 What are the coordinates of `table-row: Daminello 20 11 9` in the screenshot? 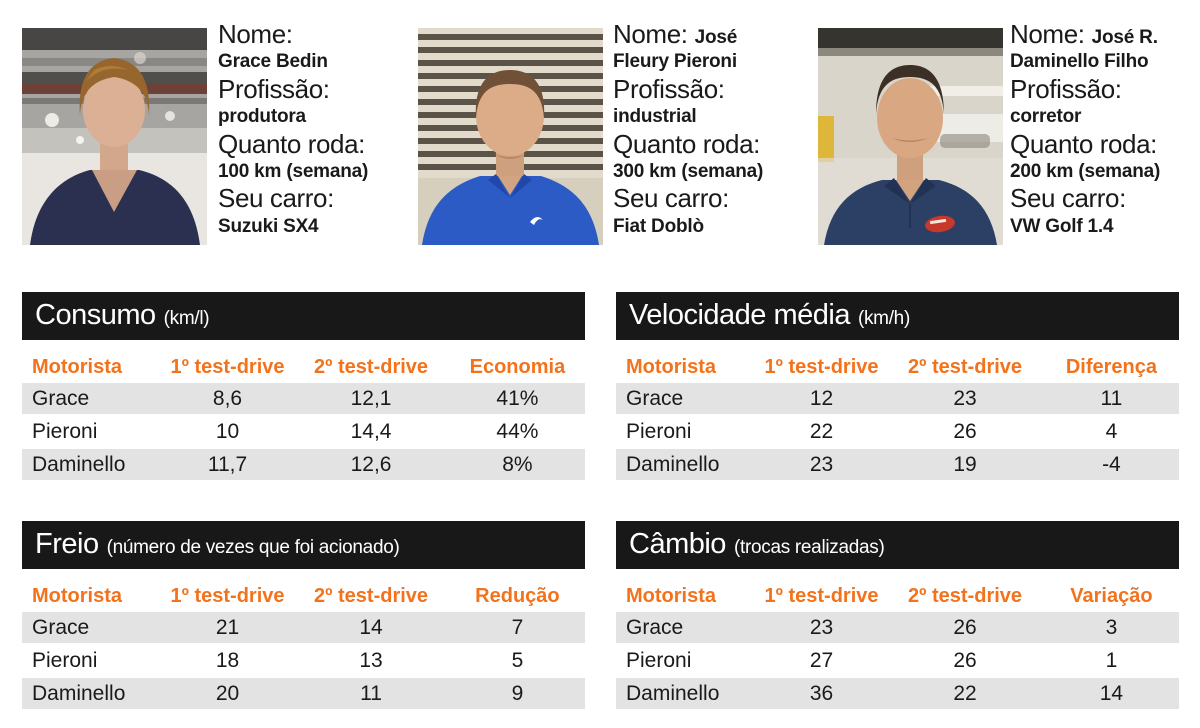 It's located at (303, 693).